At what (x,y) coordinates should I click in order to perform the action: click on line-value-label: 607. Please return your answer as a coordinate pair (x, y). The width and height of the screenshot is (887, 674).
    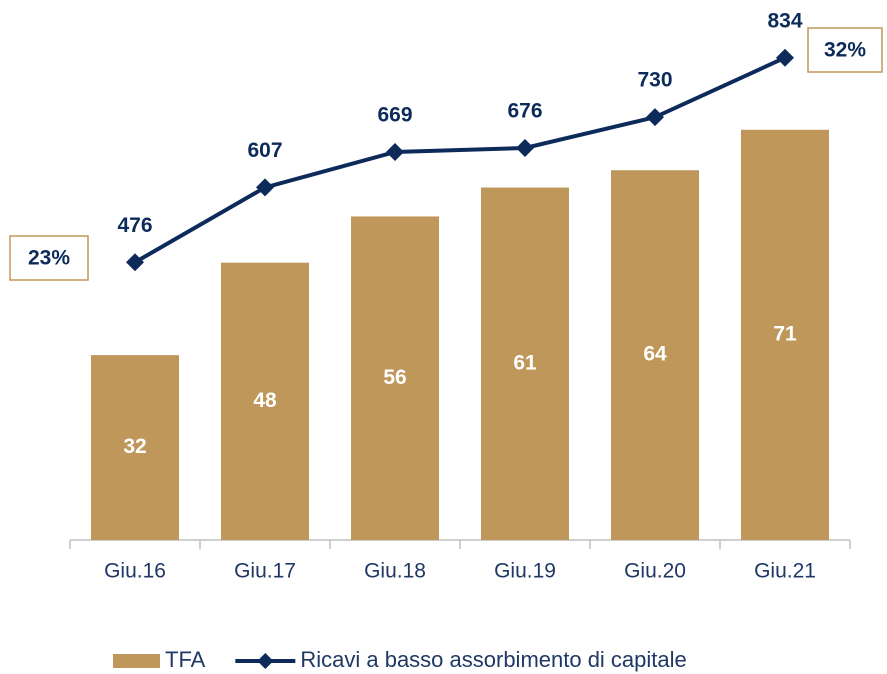
    Looking at the image, I should click on (264, 150).